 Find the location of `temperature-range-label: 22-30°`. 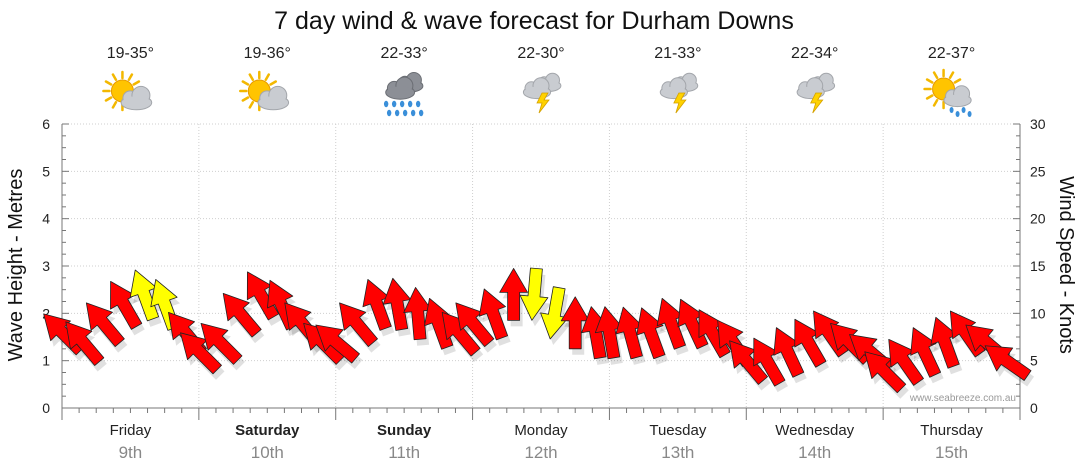

temperature-range-label: 22-30° is located at coordinates (540, 53).